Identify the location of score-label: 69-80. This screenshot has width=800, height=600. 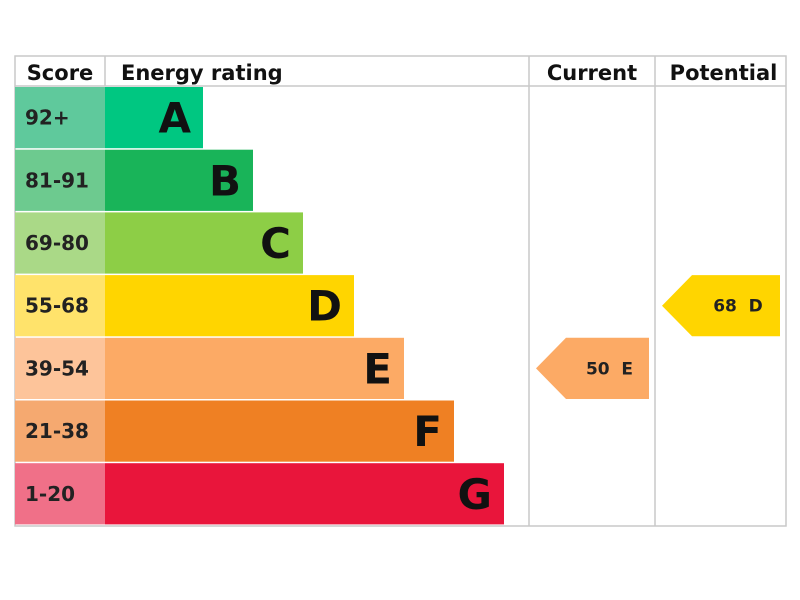
(57, 243).